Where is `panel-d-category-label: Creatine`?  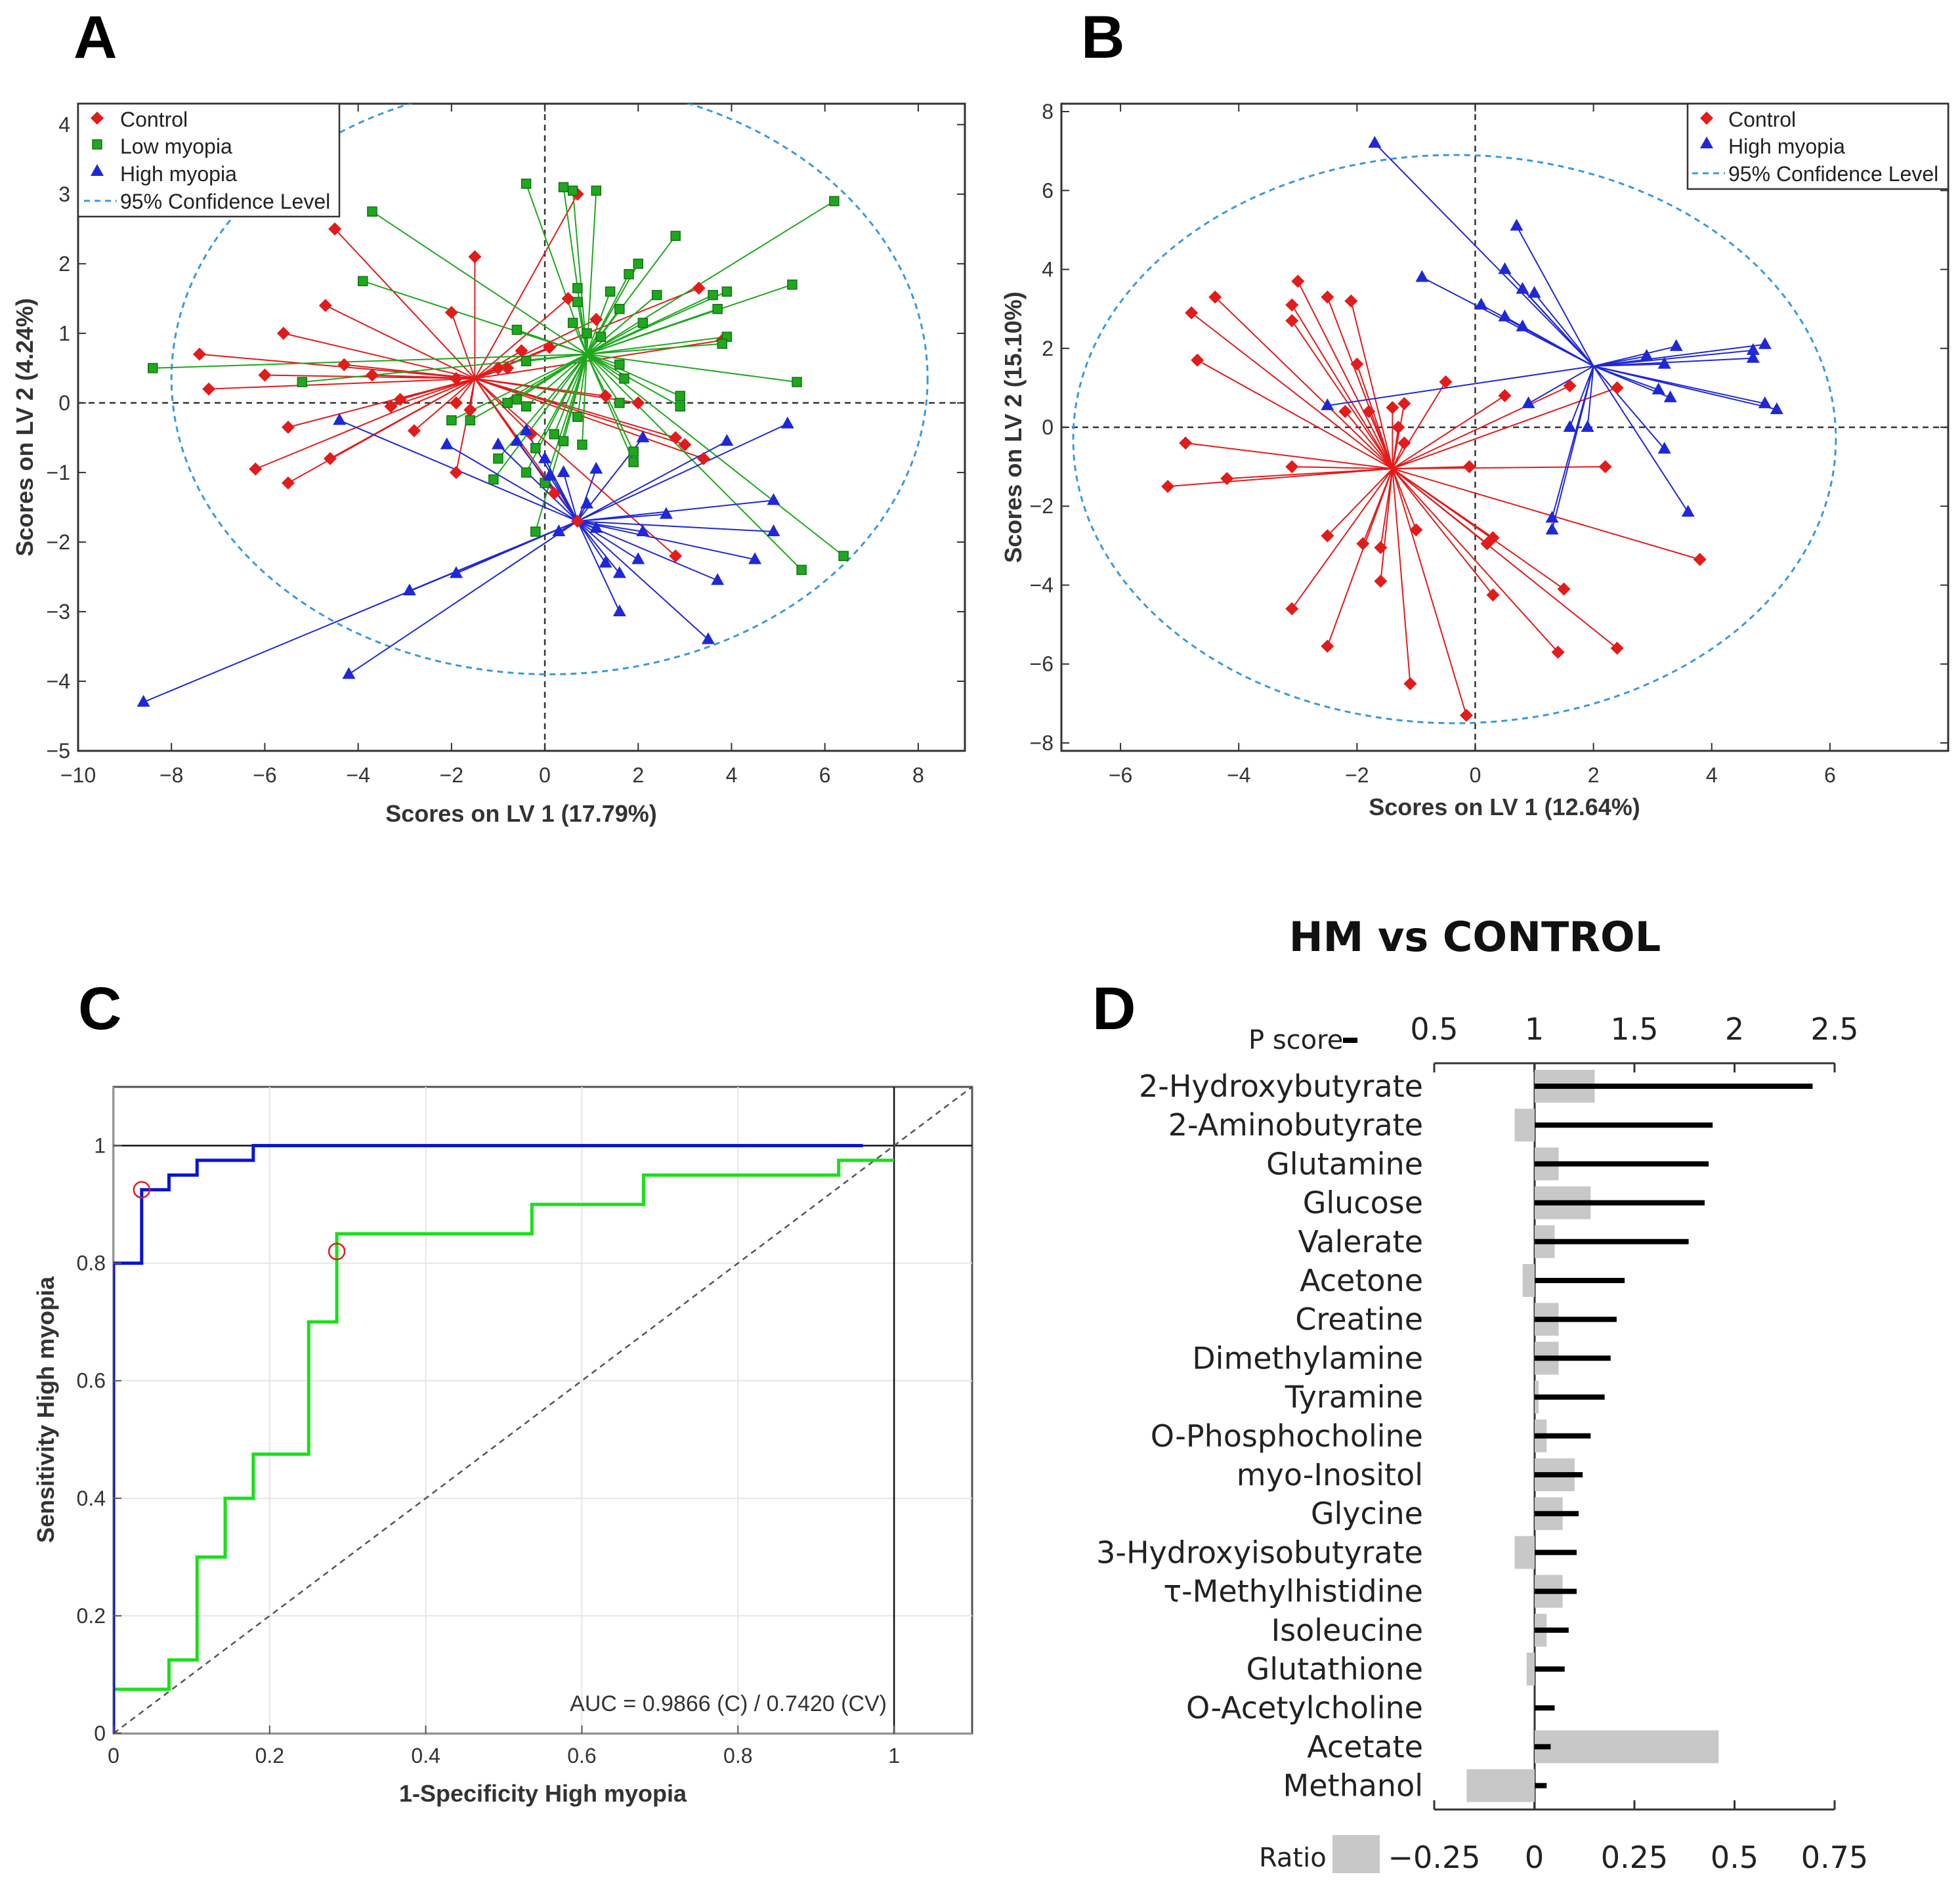
panel-d-category-label: Creatine is located at coordinates (1359, 1319).